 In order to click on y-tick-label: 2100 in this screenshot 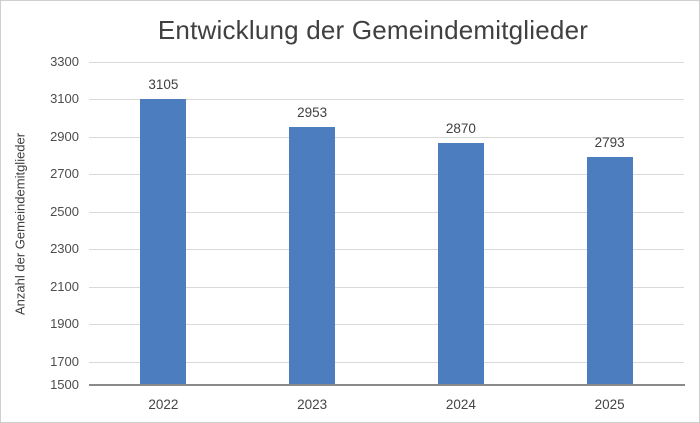, I will do `click(64, 286)`.